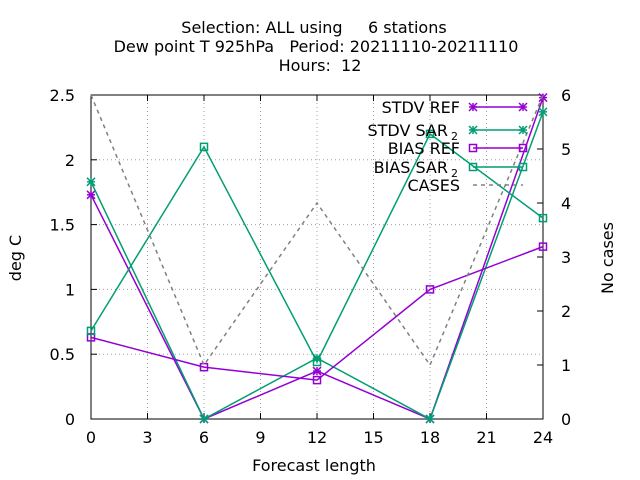  I want to click on y-tick-label: 1, so click(70, 289).